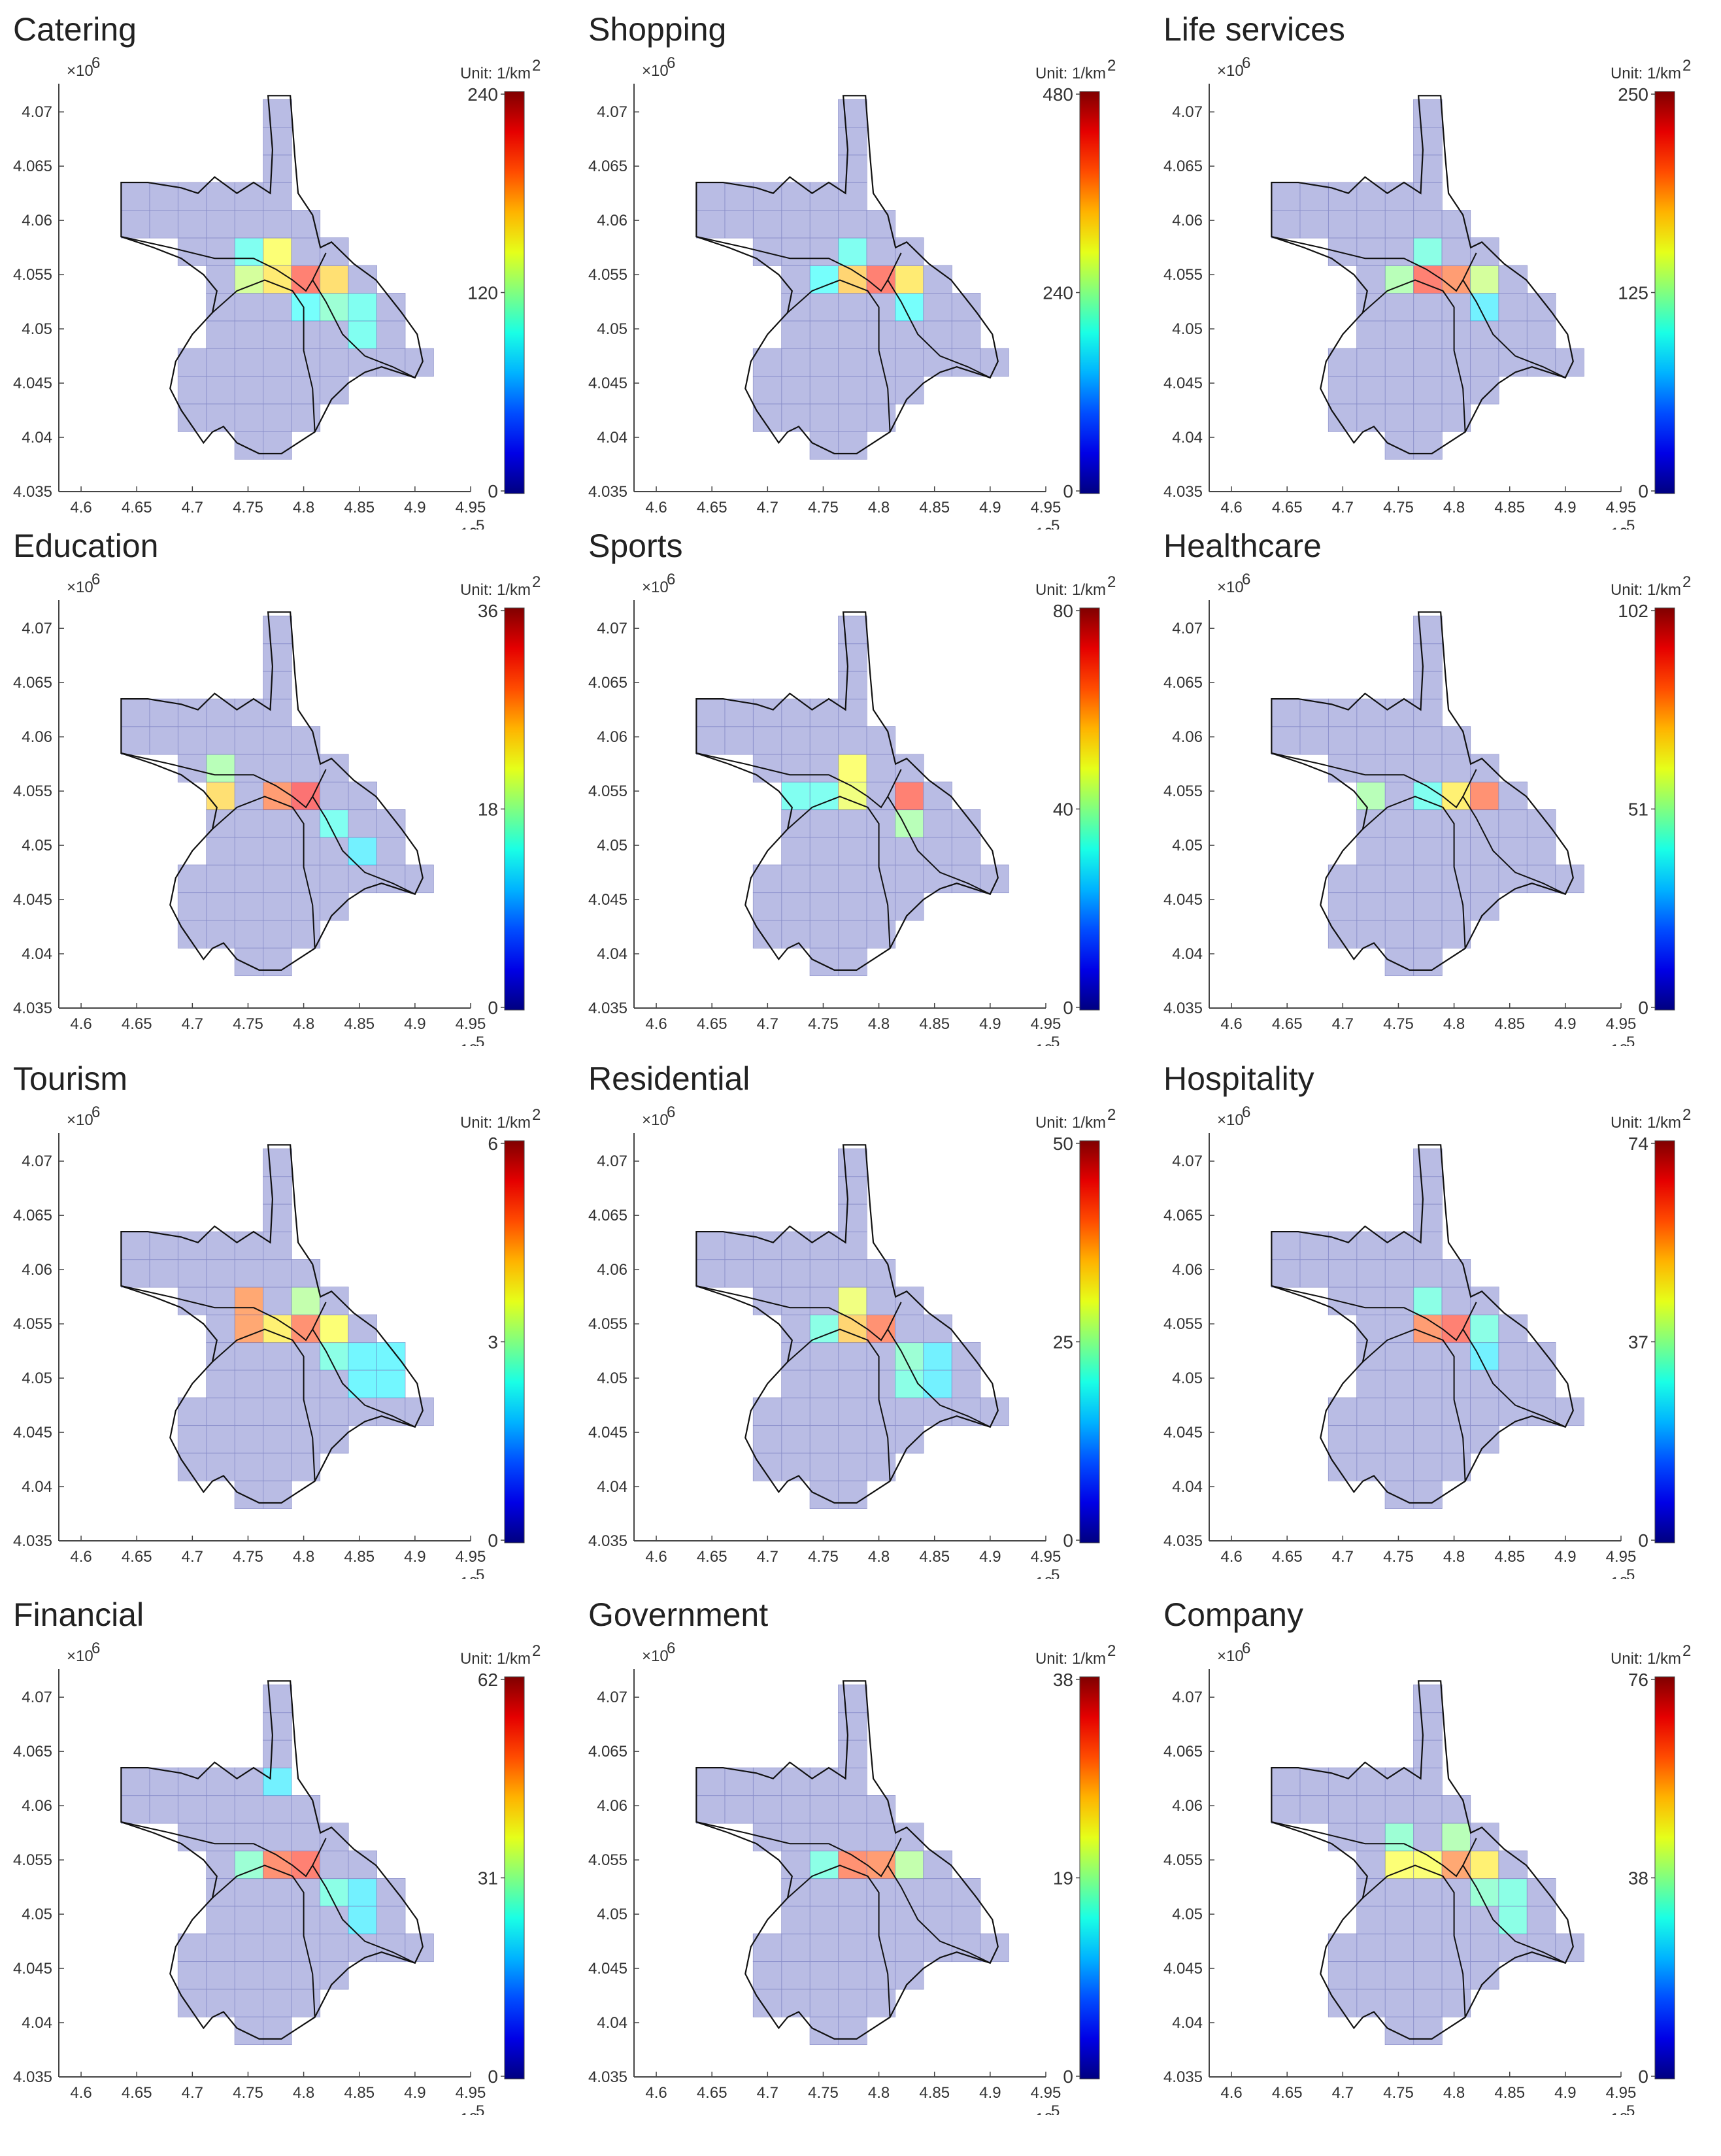 This screenshot has height=2156, width=1721. What do you see at coordinates (1638, 810) in the screenshot?
I see `colorbar-mid-label: 51` at bounding box center [1638, 810].